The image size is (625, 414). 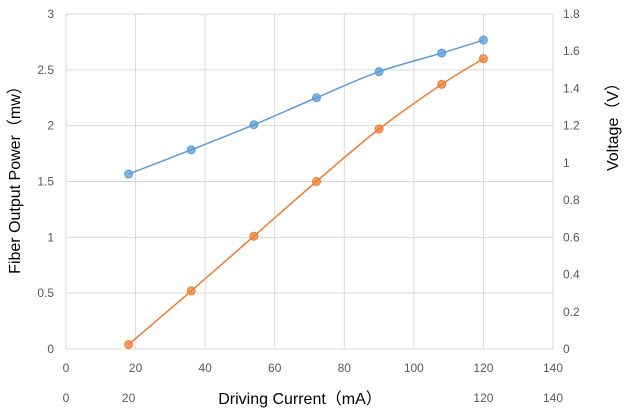 What do you see at coordinates (571, 275) in the screenshot?
I see `y2-tick-label: 0.4` at bounding box center [571, 275].